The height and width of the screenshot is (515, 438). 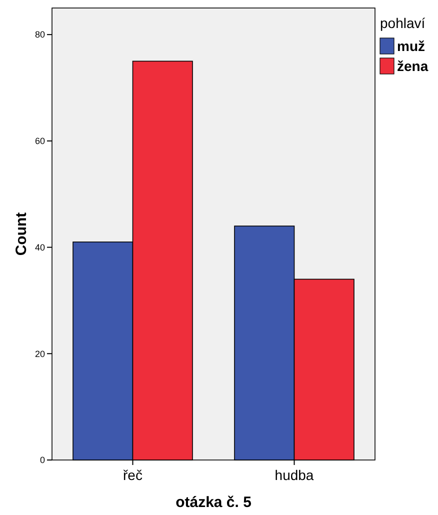 What do you see at coordinates (412, 66) in the screenshot?
I see `legend-label: žena` at bounding box center [412, 66].